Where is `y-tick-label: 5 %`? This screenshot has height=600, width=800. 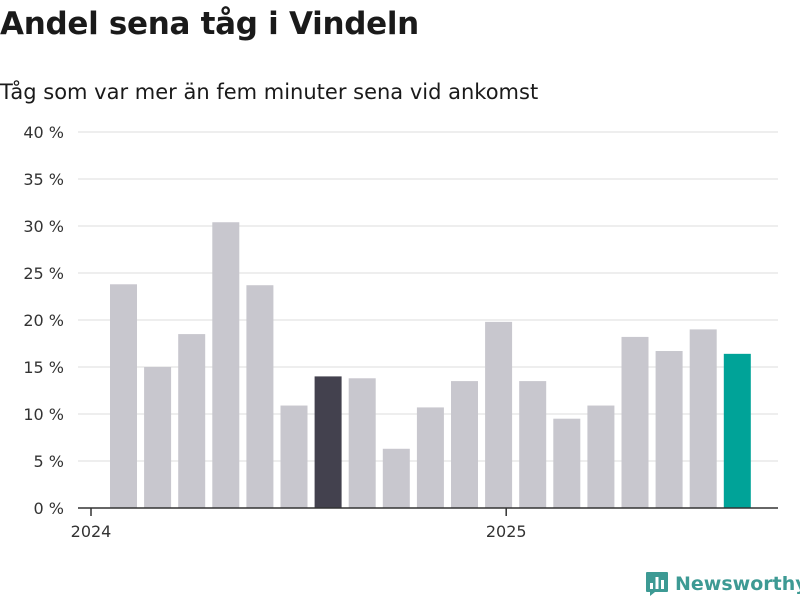 y-tick-label: 5 % is located at coordinates (49, 461).